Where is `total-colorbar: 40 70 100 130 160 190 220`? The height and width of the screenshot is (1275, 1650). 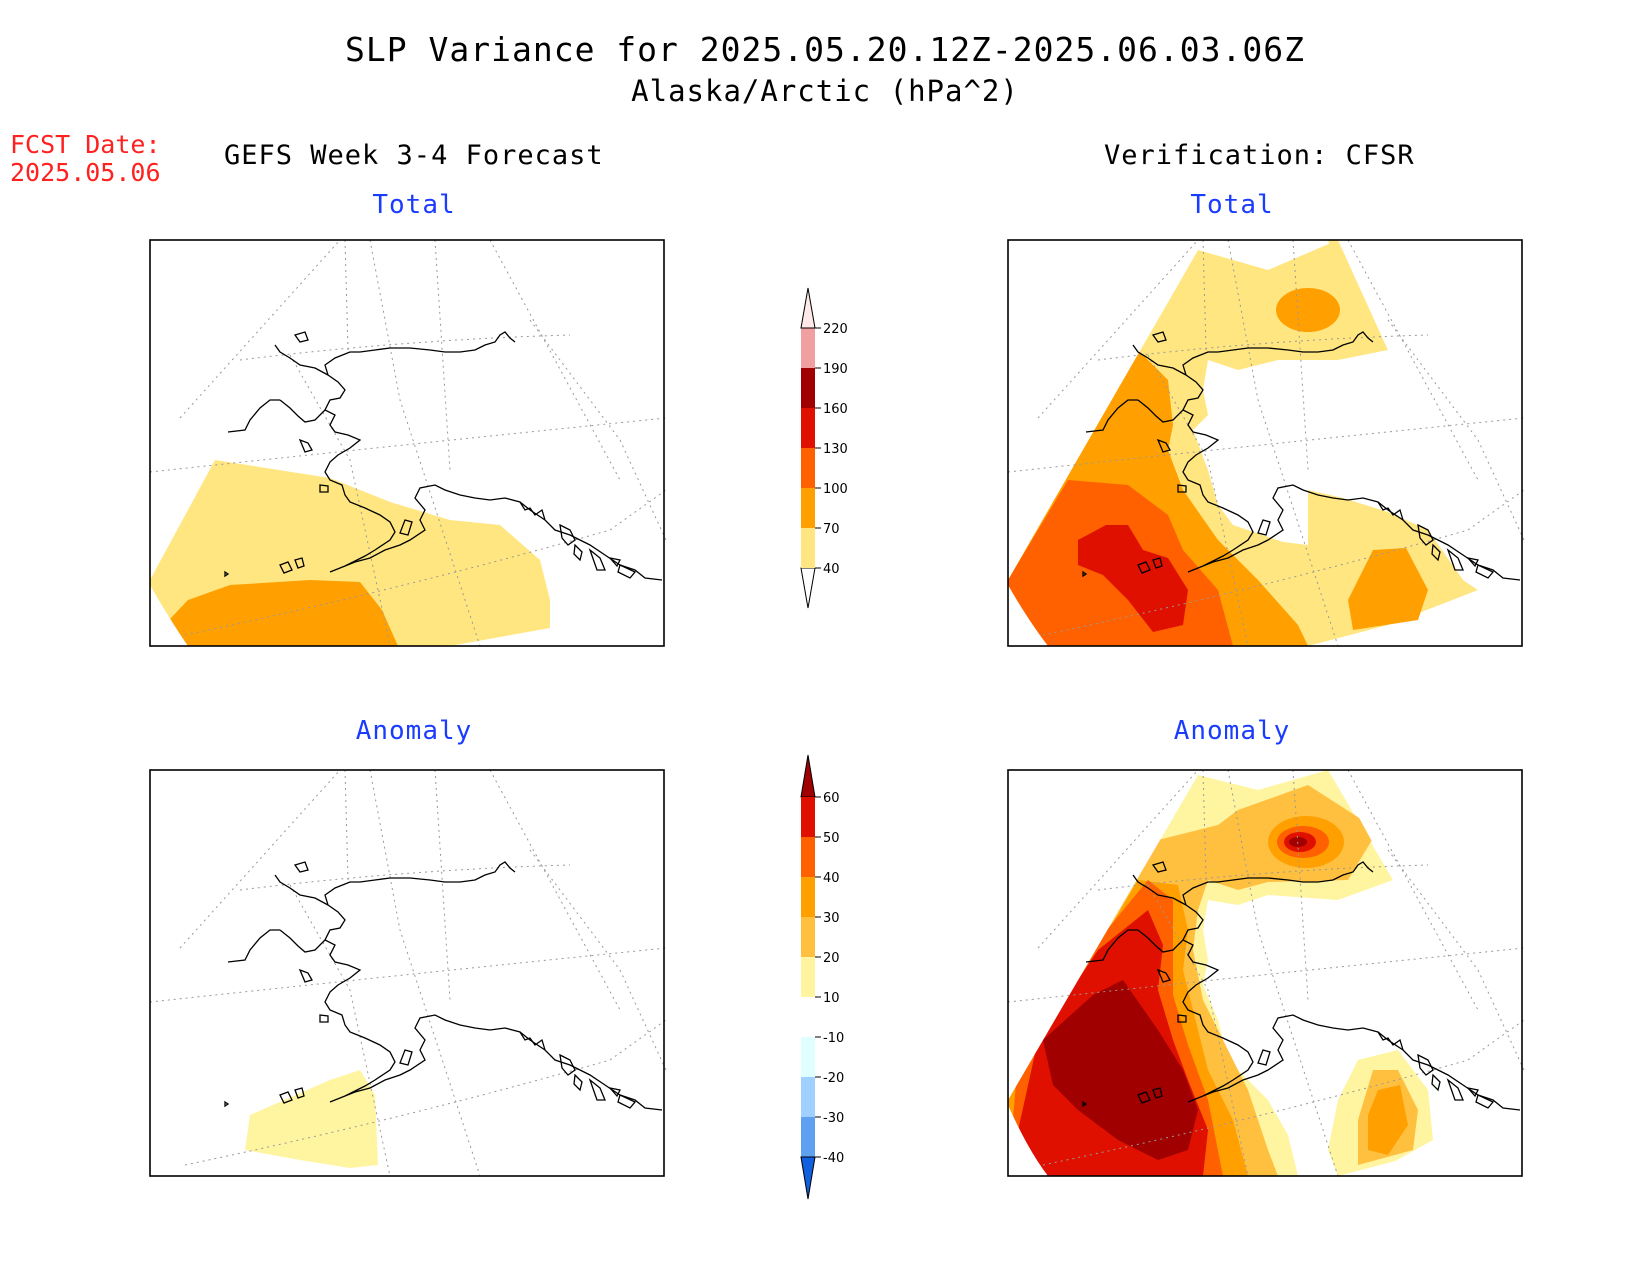 total-colorbar: 40 70 100 130 160 190 220 is located at coordinates (824, 448).